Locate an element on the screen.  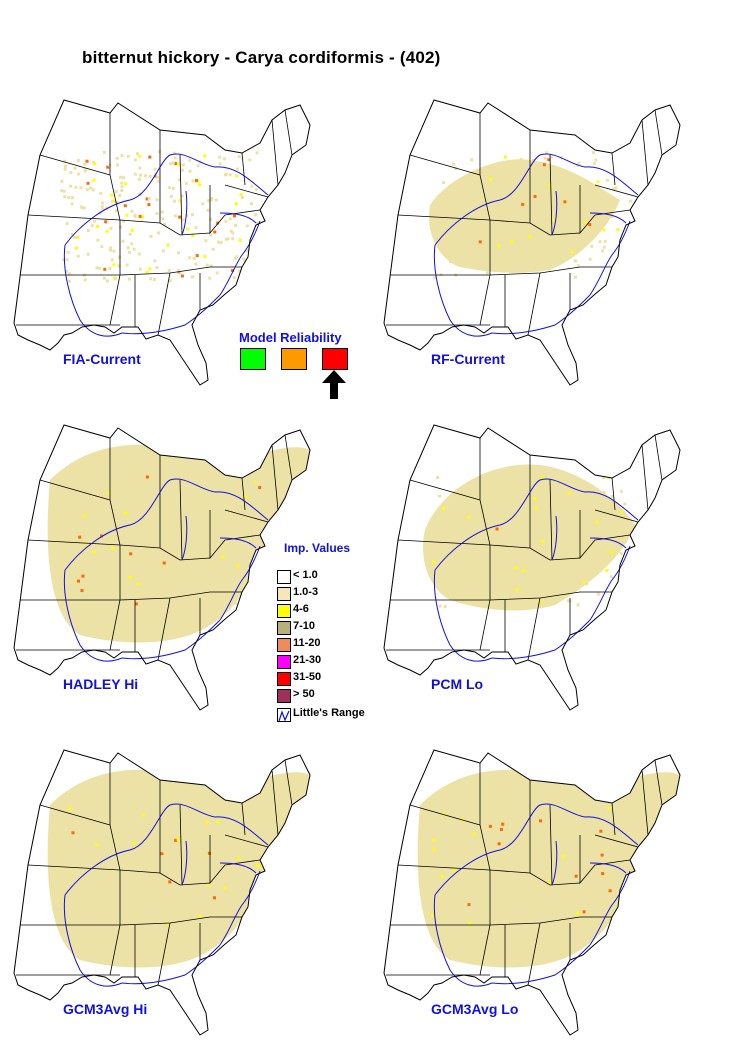
map-panel-label: PCM Lo is located at coordinates (457, 684).